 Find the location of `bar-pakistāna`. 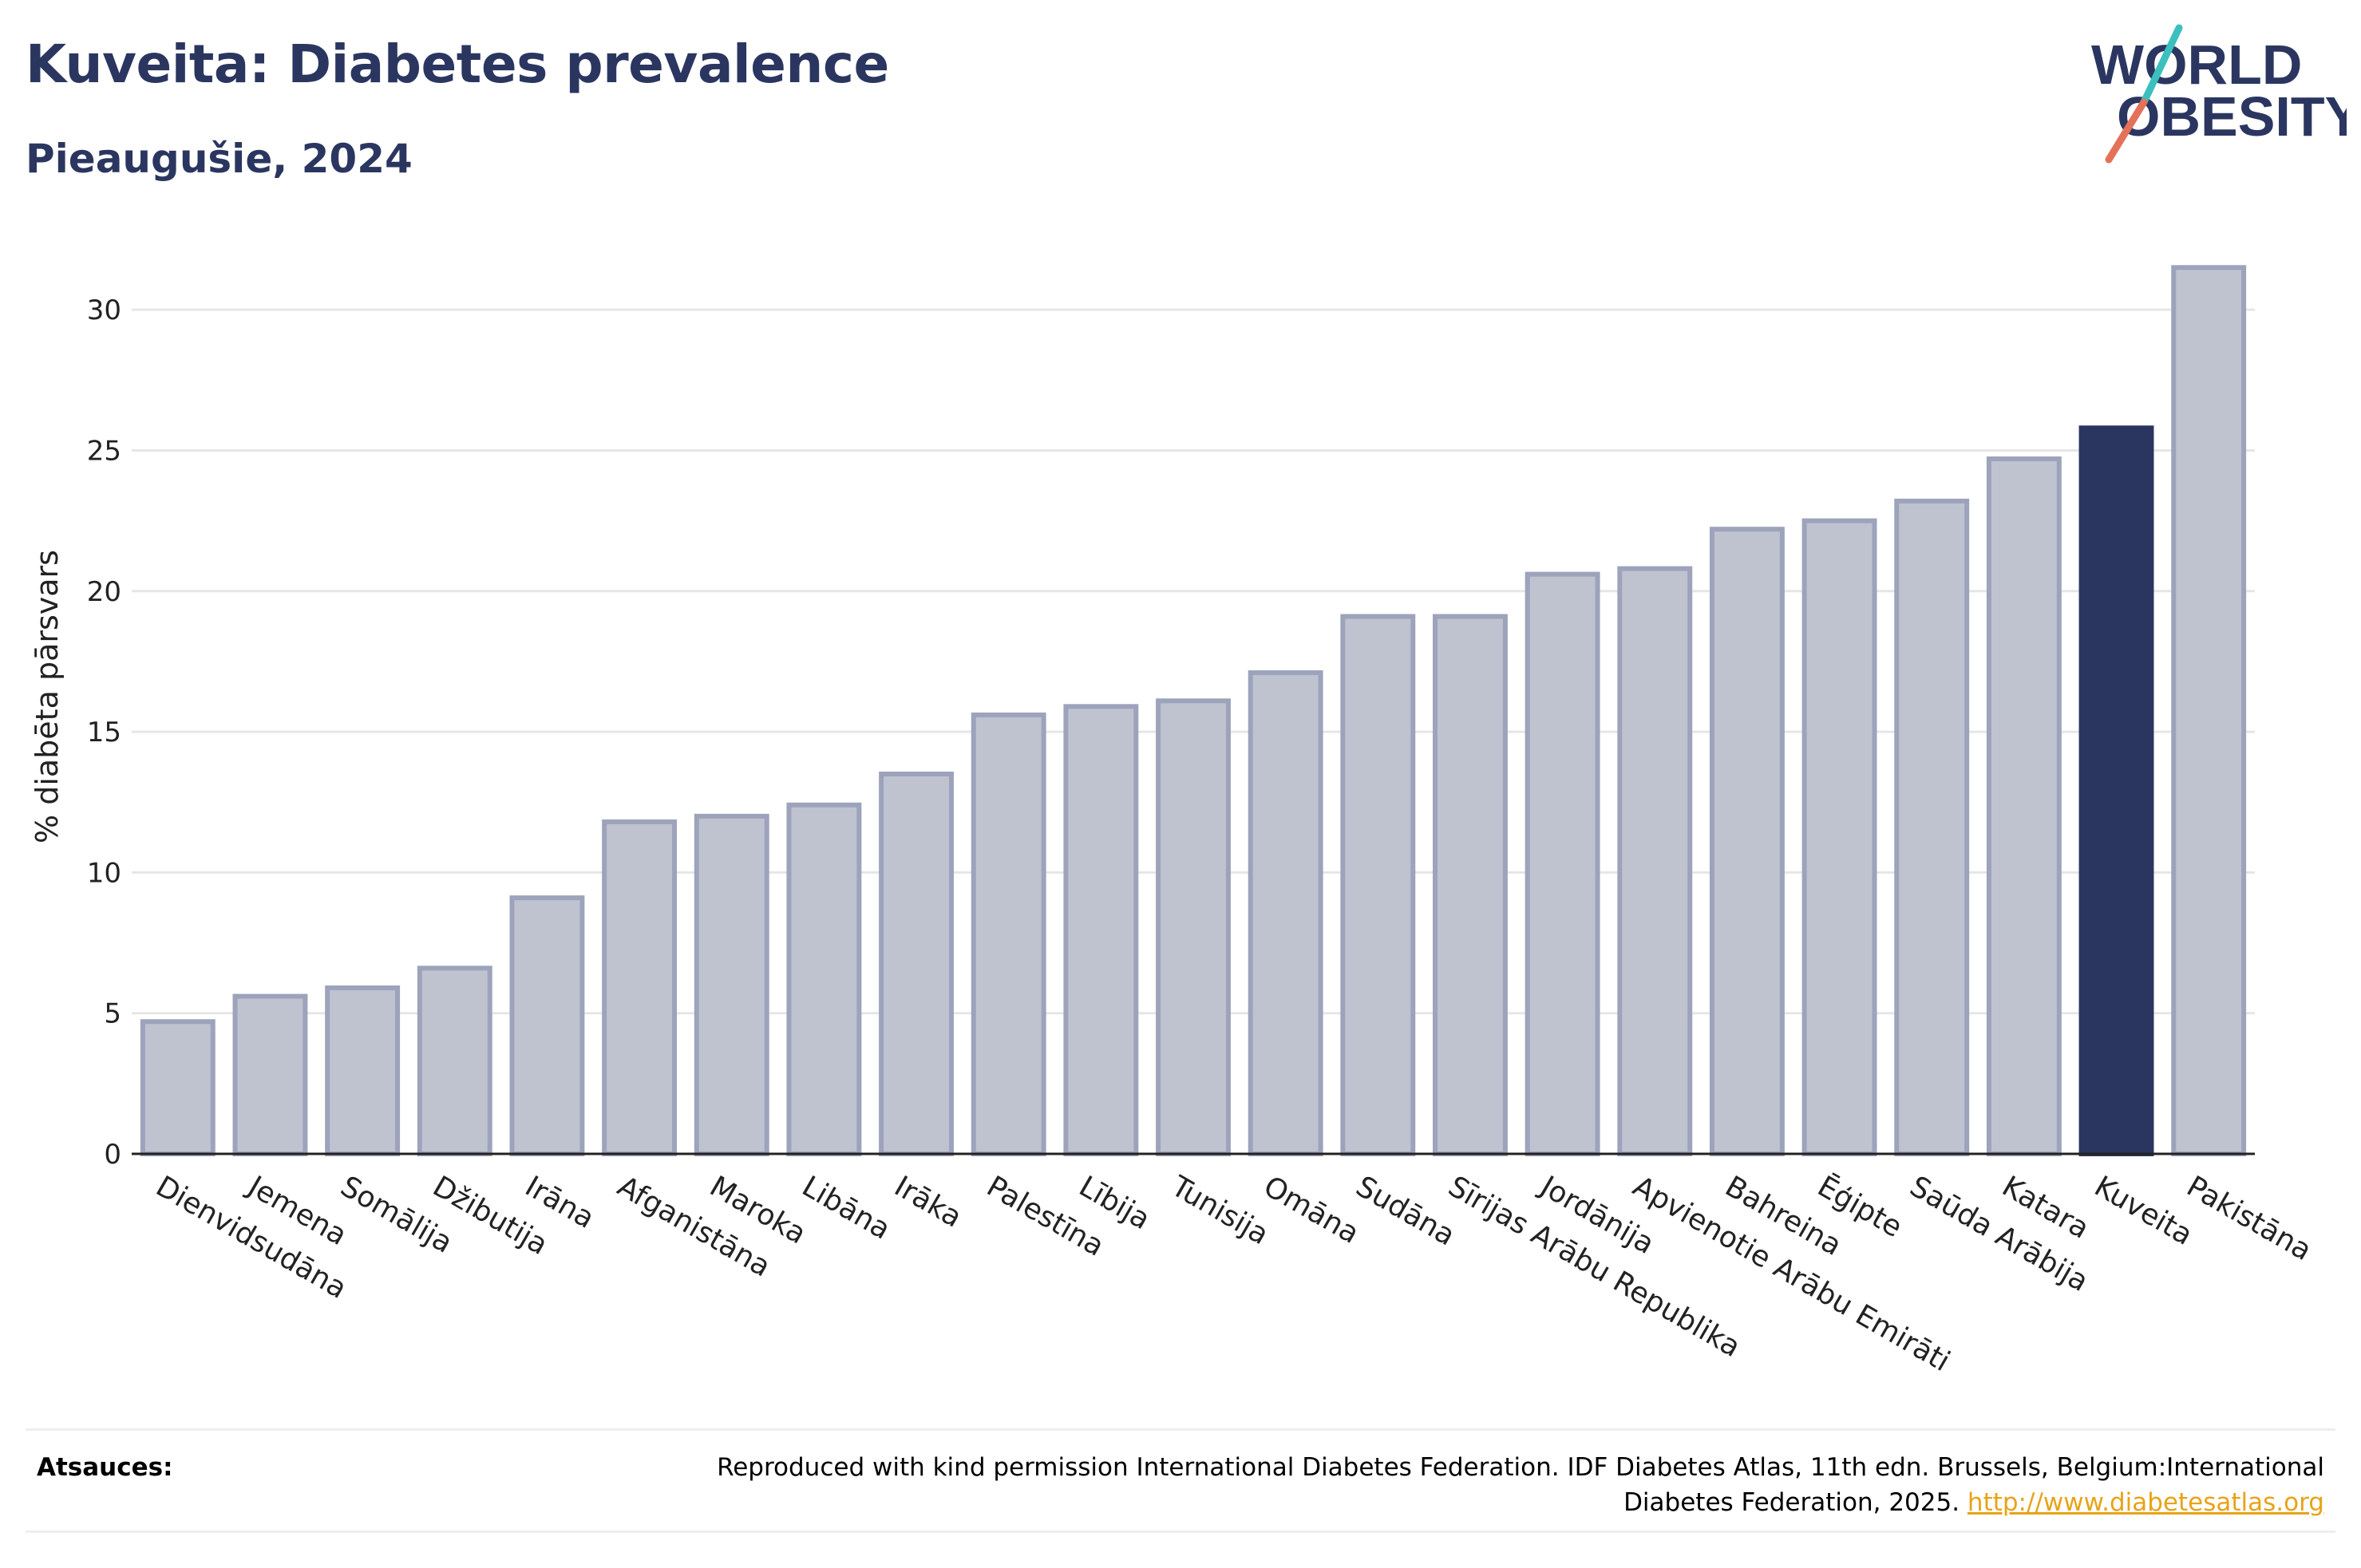

bar-pakistāna is located at coordinates (2209, 710).